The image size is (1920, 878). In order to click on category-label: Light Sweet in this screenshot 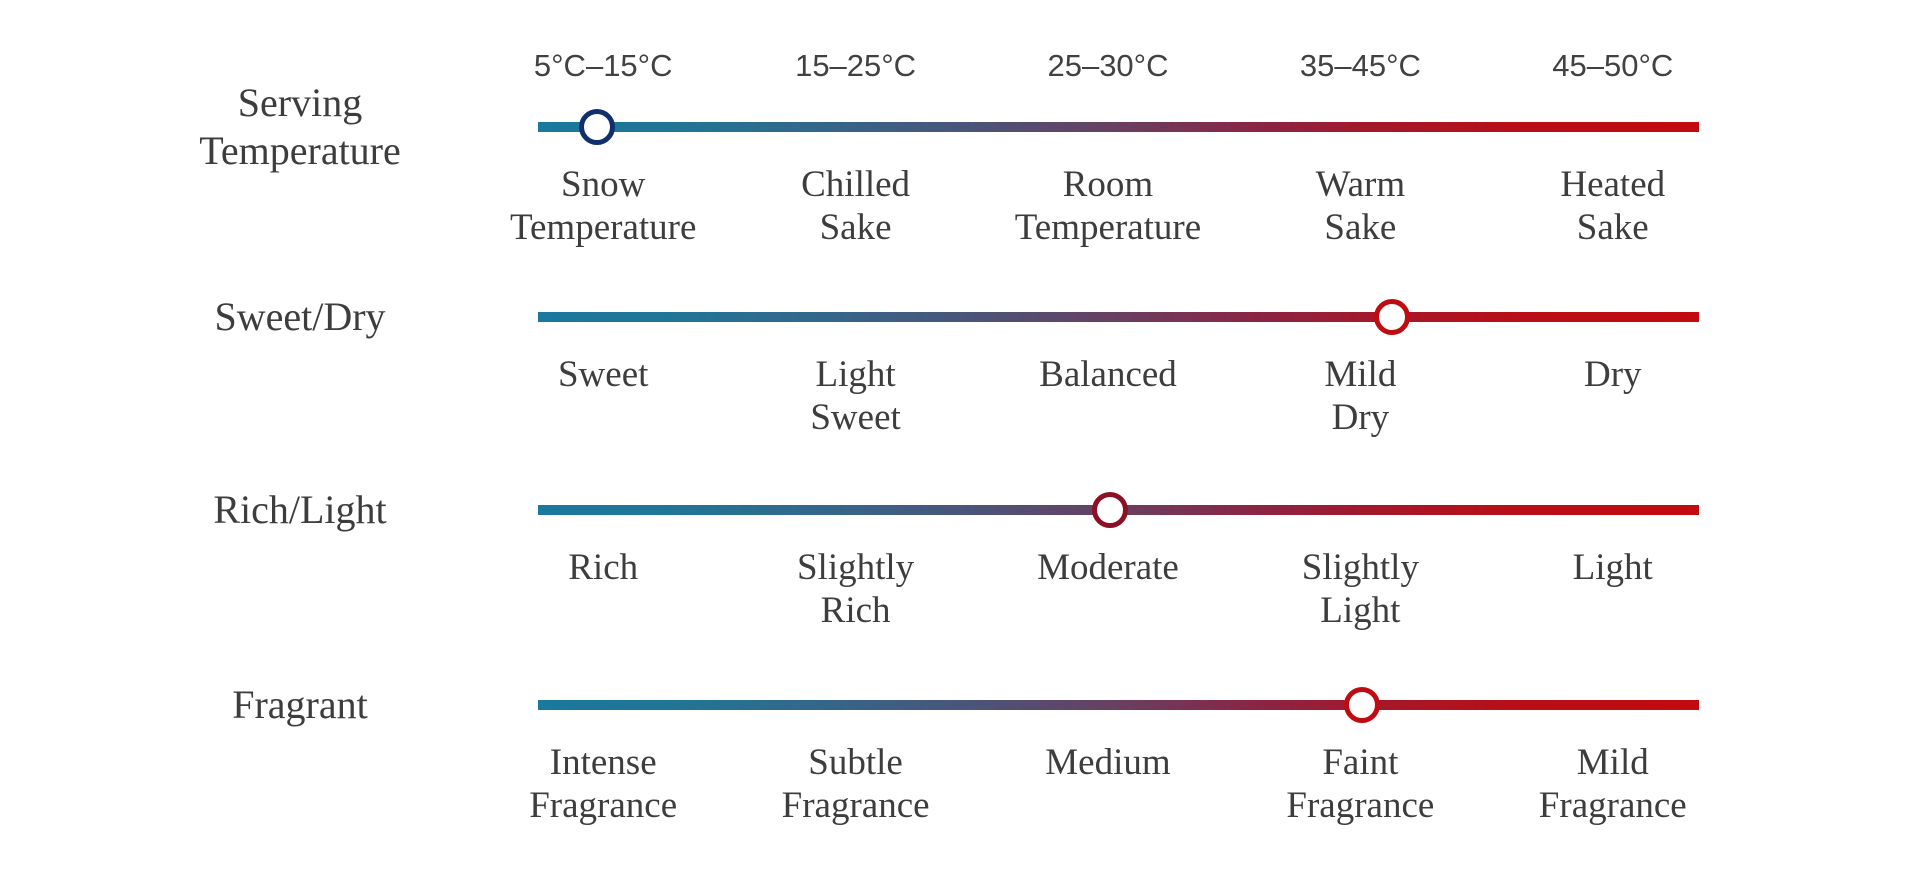, I will do `click(855, 396)`.